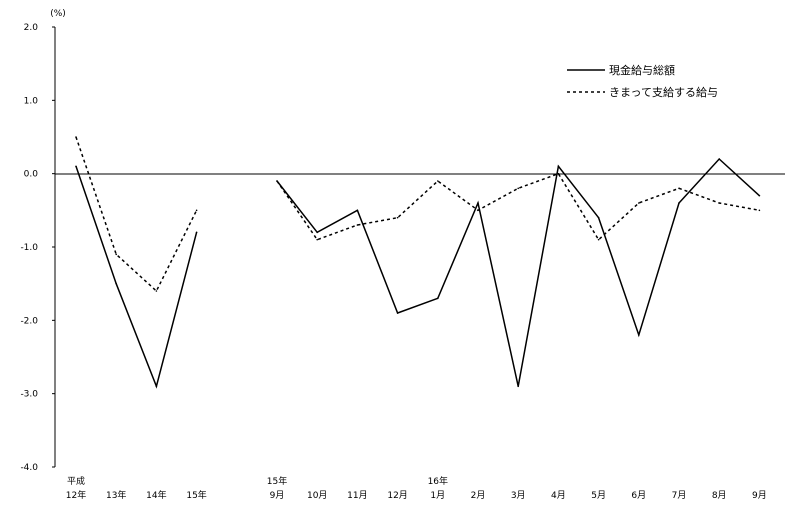 This screenshot has width=809, height=518. I want to click on x-tick-label: 10月, so click(317, 495).